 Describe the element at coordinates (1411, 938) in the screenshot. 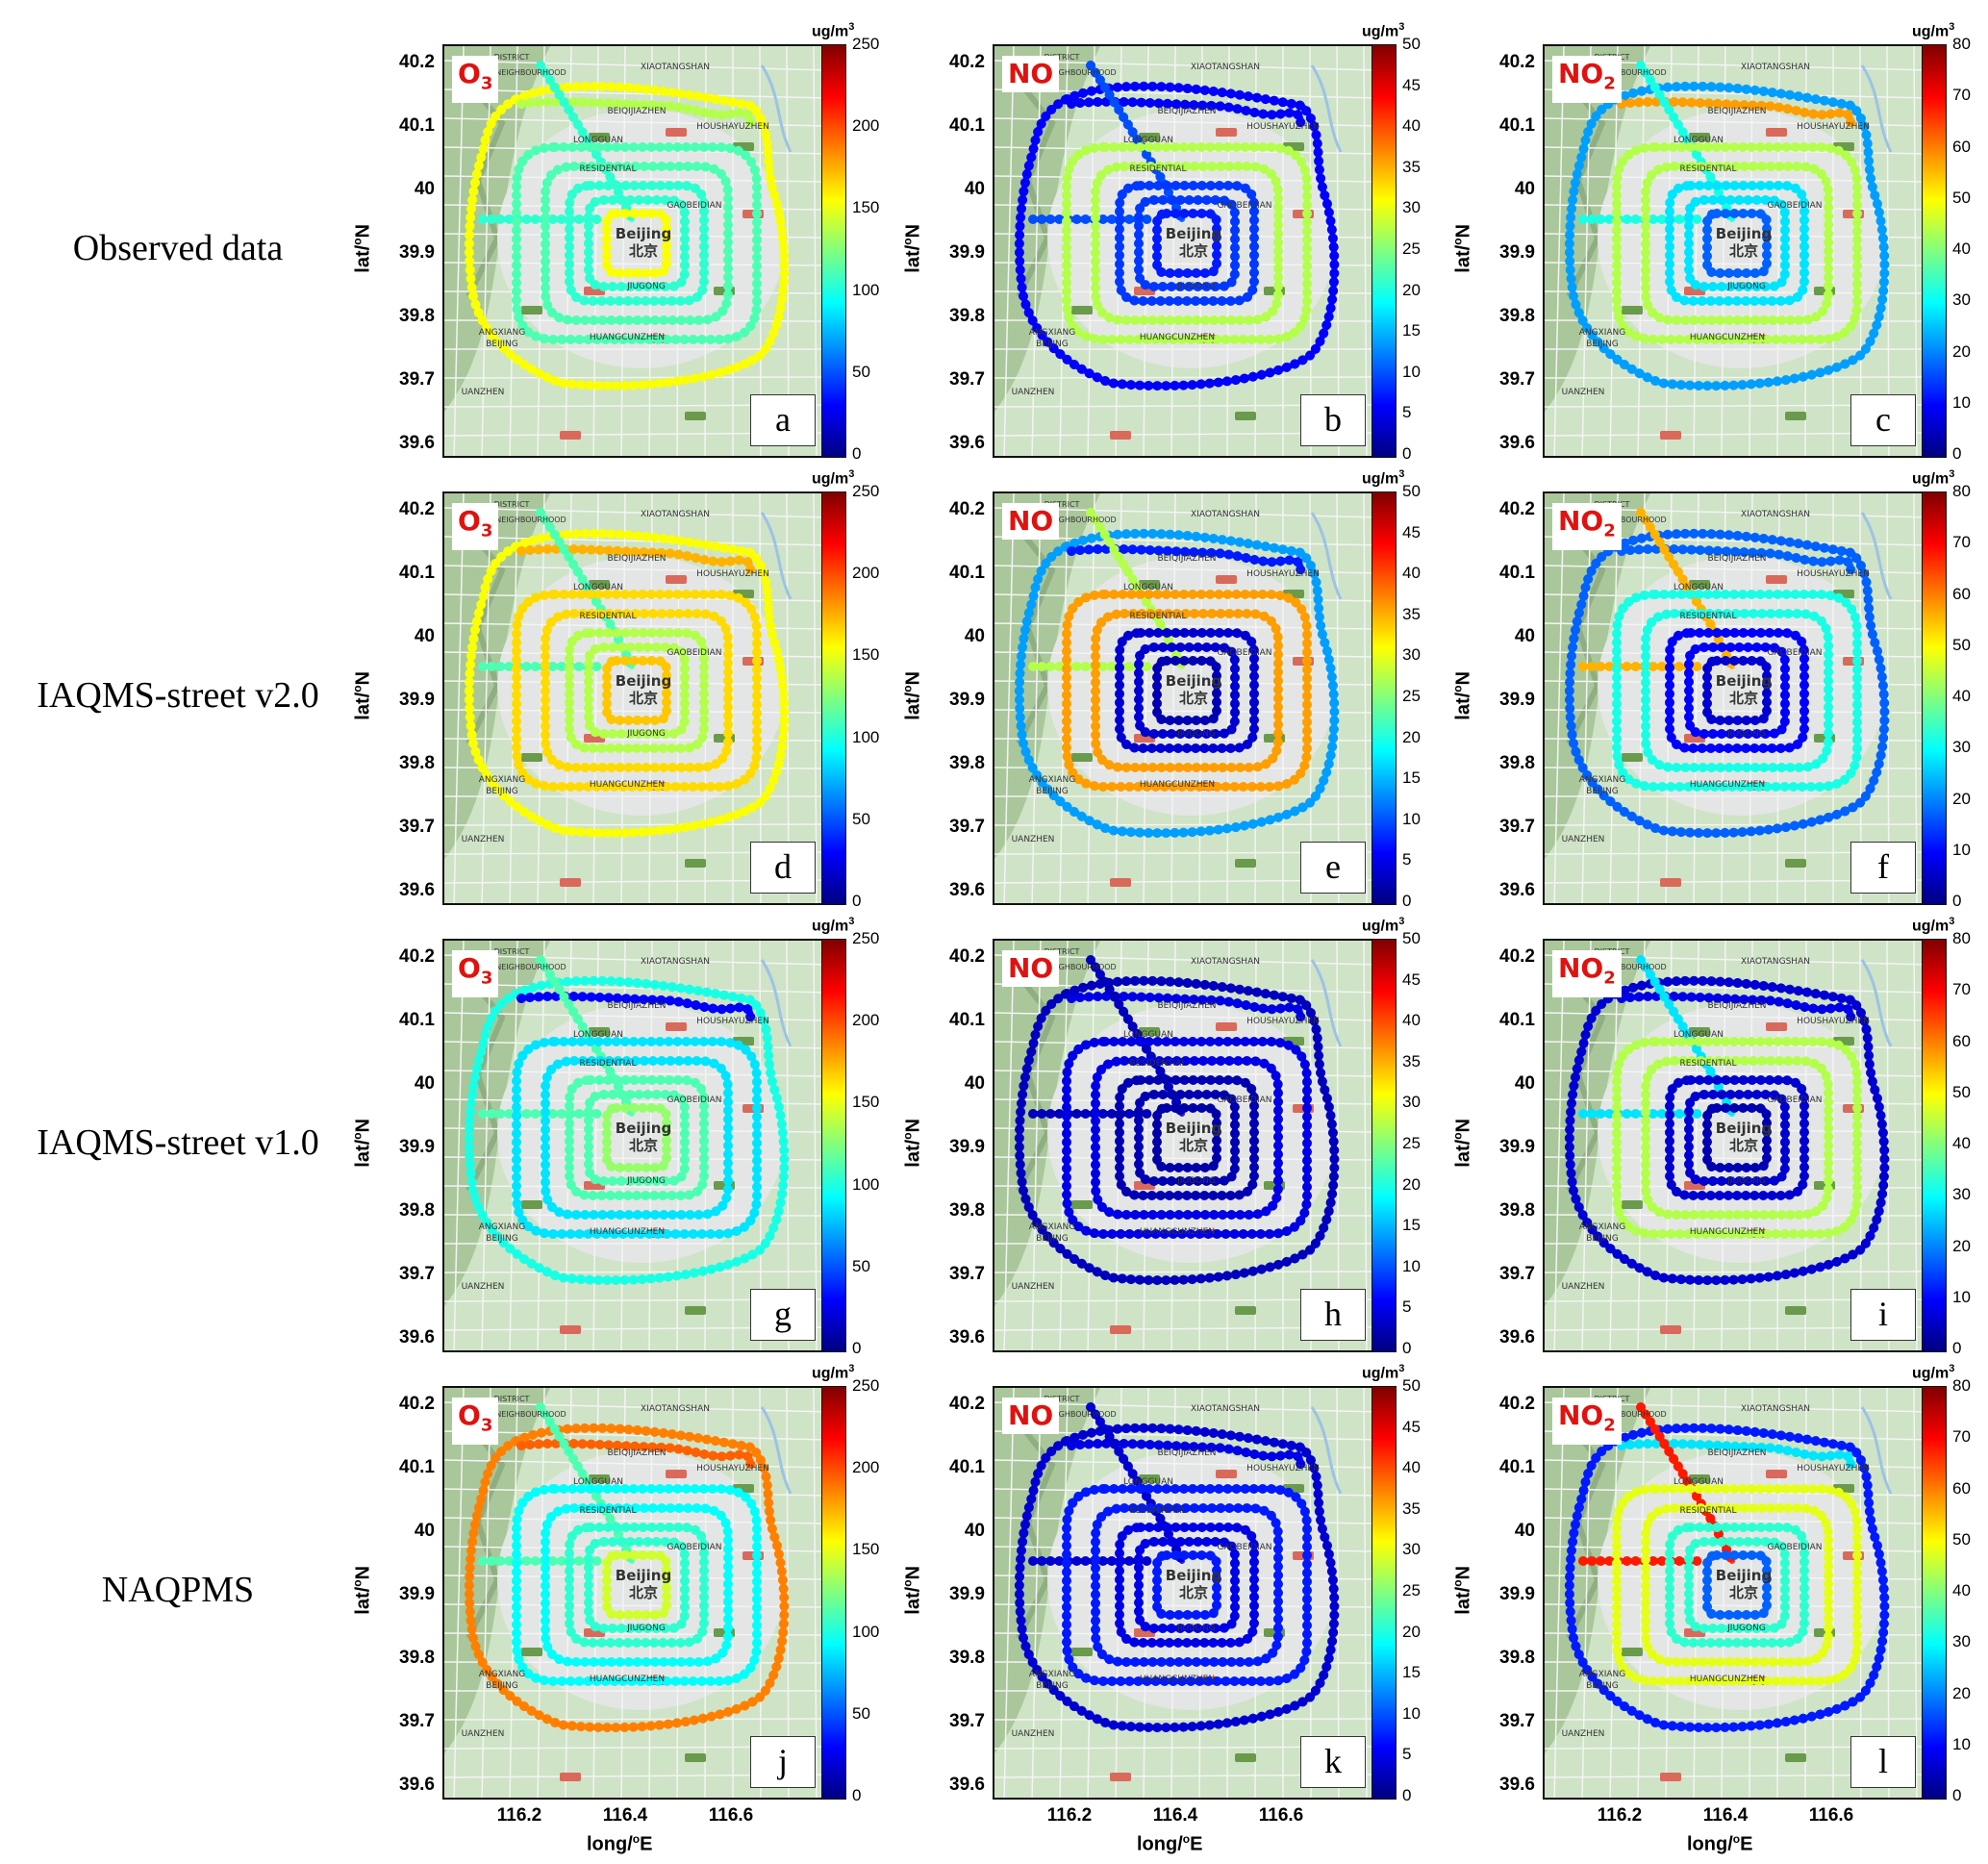

I see `colorbar-tick: 50` at that location.